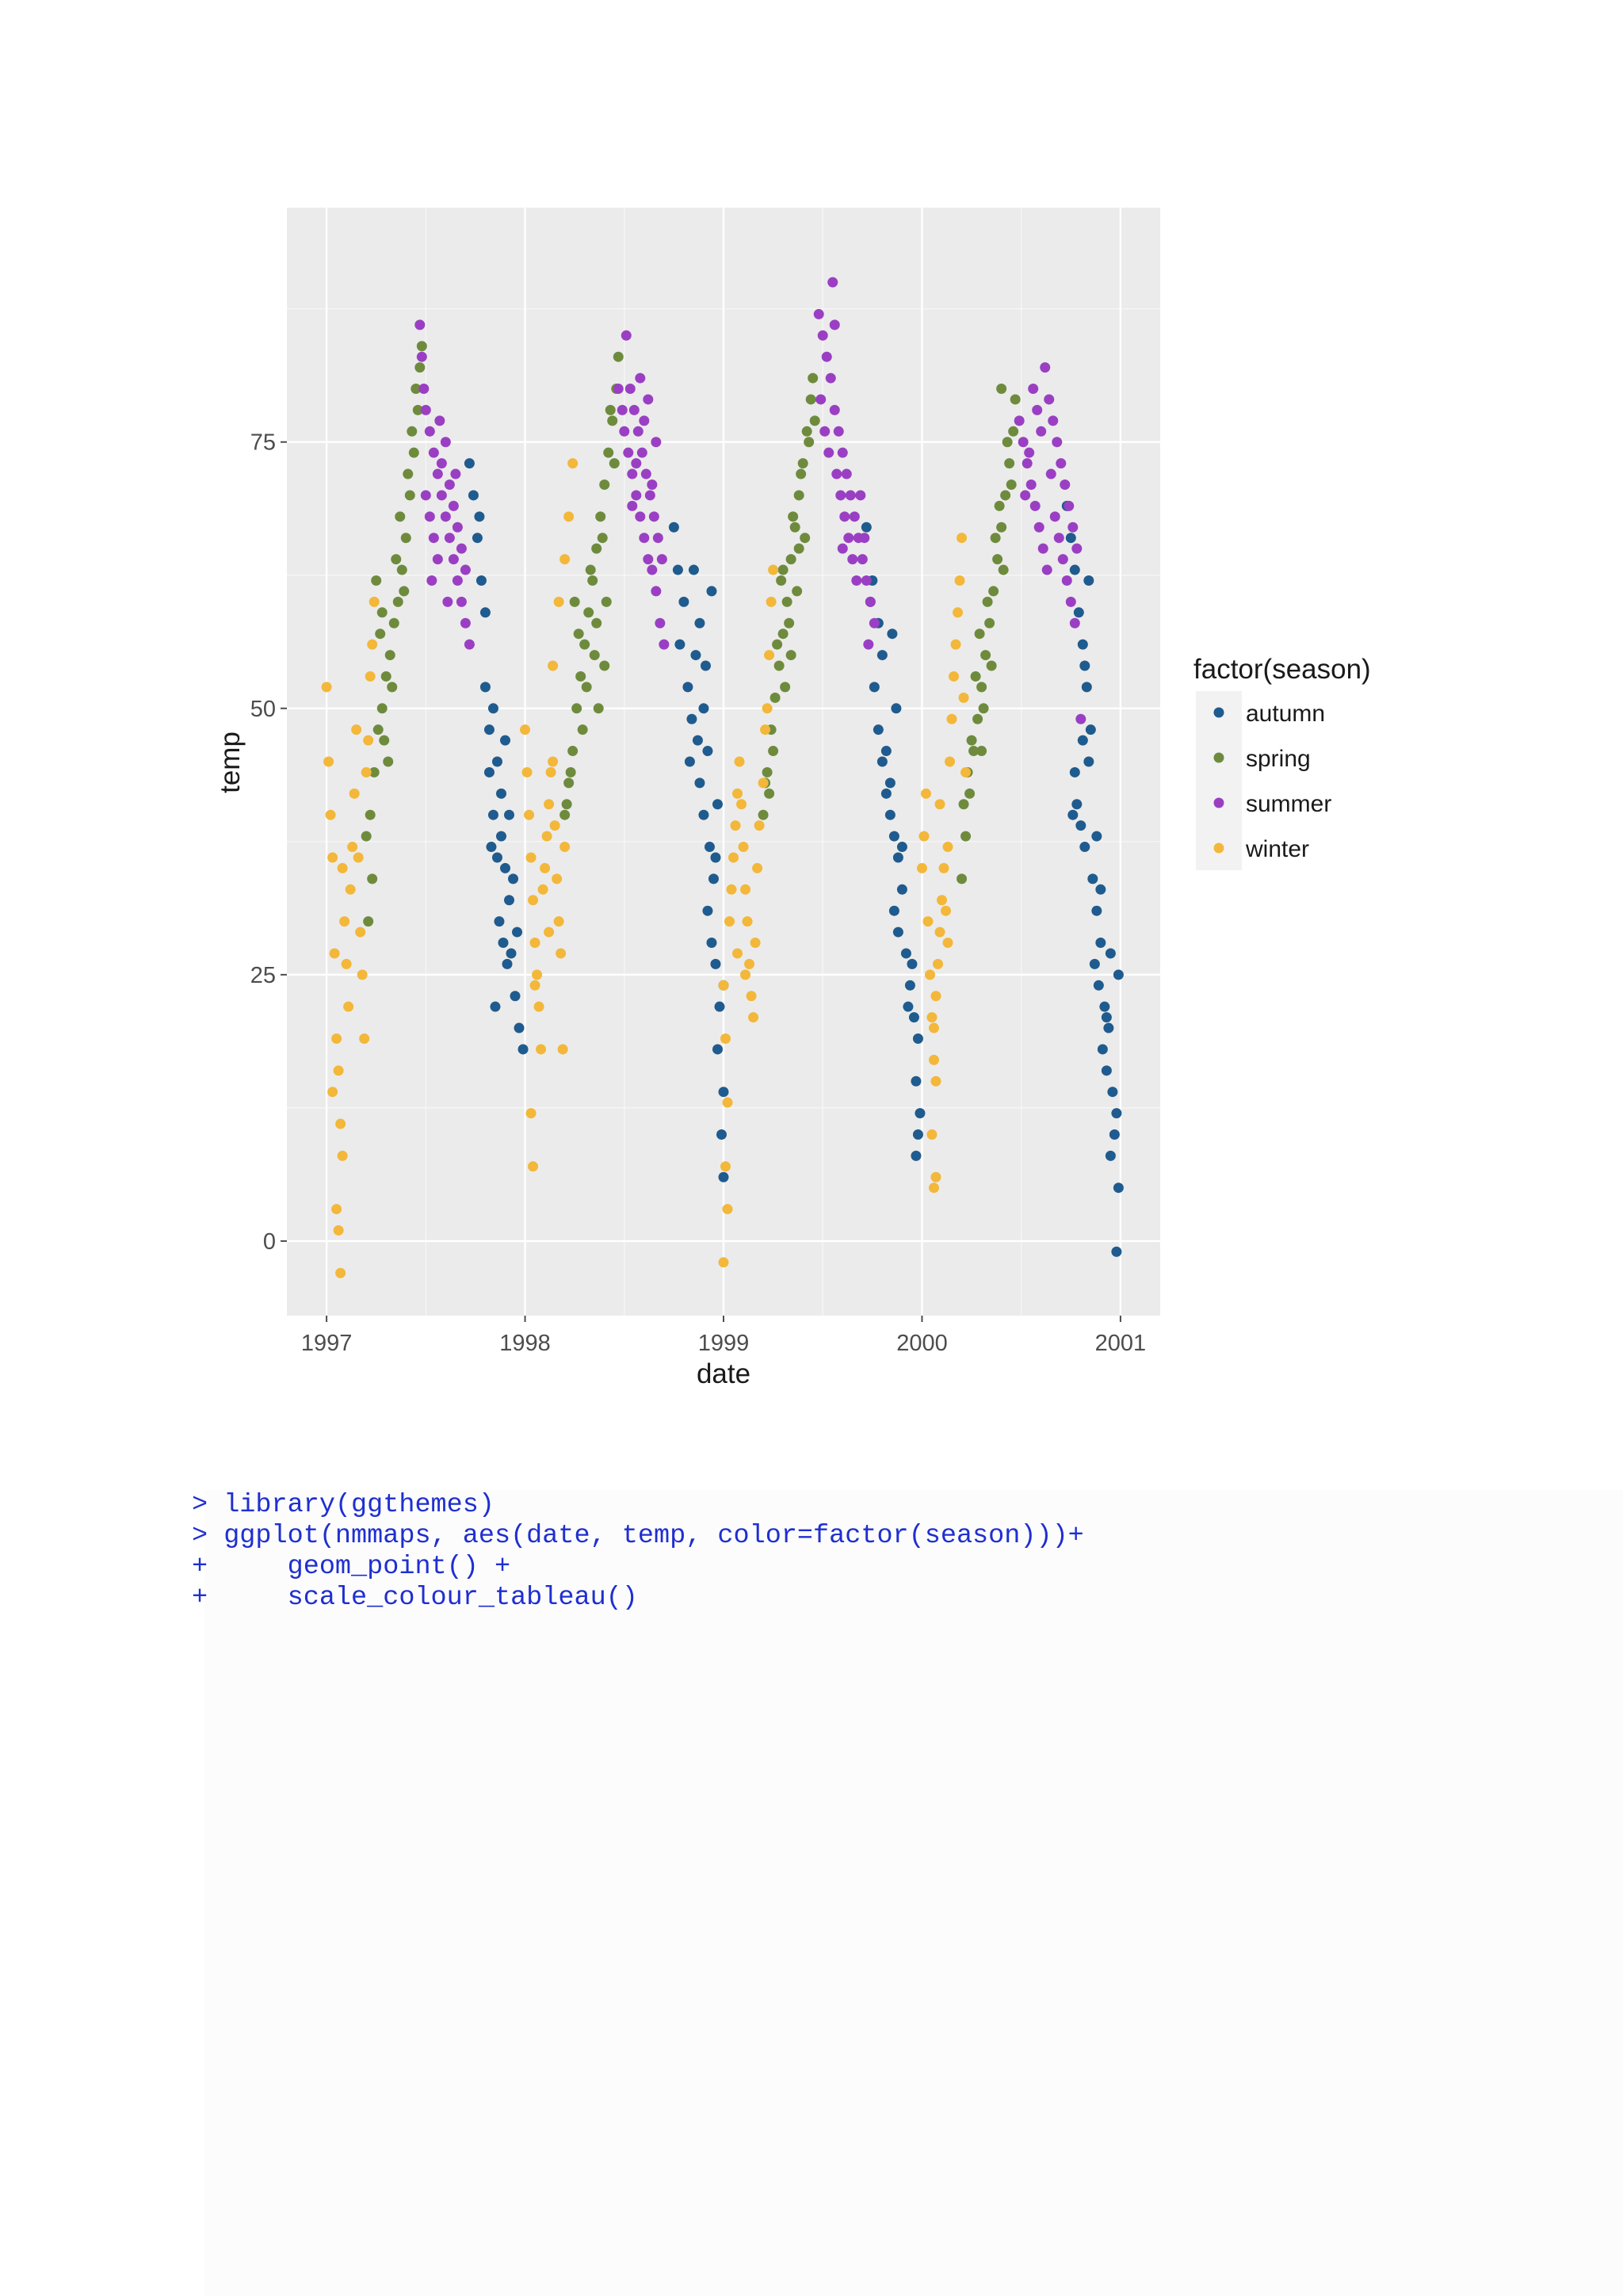 This screenshot has height=2296, width=1623. I want to click on legend-key-winter, so click(1218, 848).